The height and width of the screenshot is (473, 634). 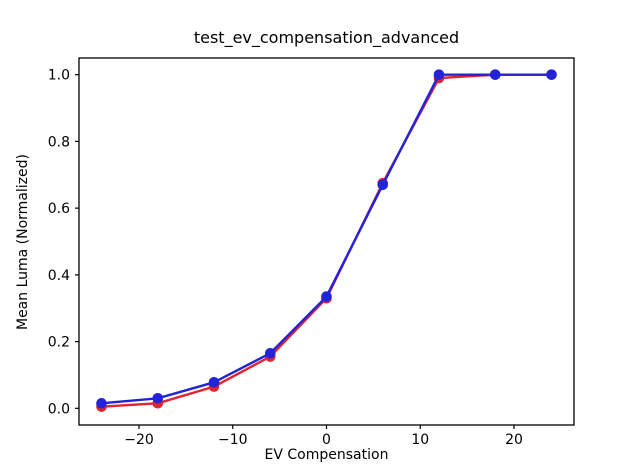 I want to click on x-tick-label: 10, so click(x=420, y=440).